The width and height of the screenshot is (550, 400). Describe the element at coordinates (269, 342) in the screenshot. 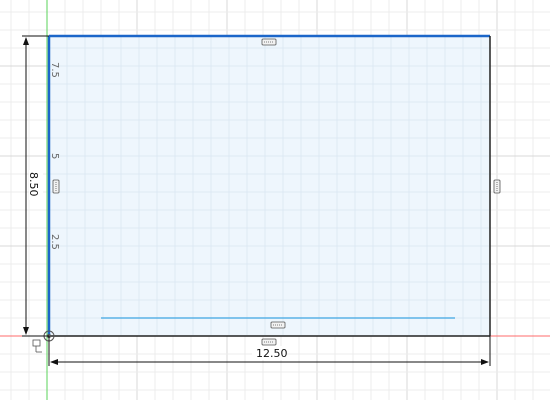

I see `horizontal-constraint-icon-bottom` at that location.